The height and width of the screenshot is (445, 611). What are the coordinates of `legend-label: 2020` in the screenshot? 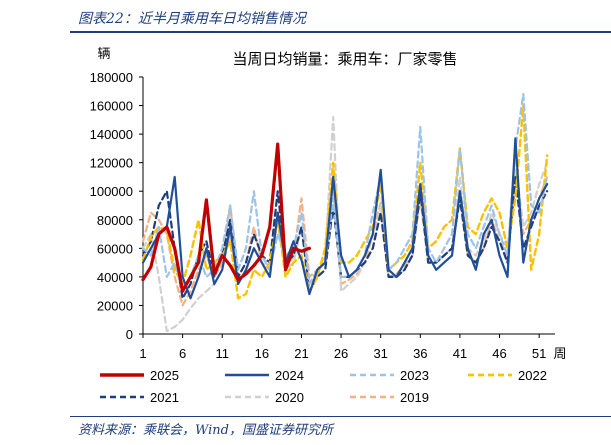 It's located at (289, 397).